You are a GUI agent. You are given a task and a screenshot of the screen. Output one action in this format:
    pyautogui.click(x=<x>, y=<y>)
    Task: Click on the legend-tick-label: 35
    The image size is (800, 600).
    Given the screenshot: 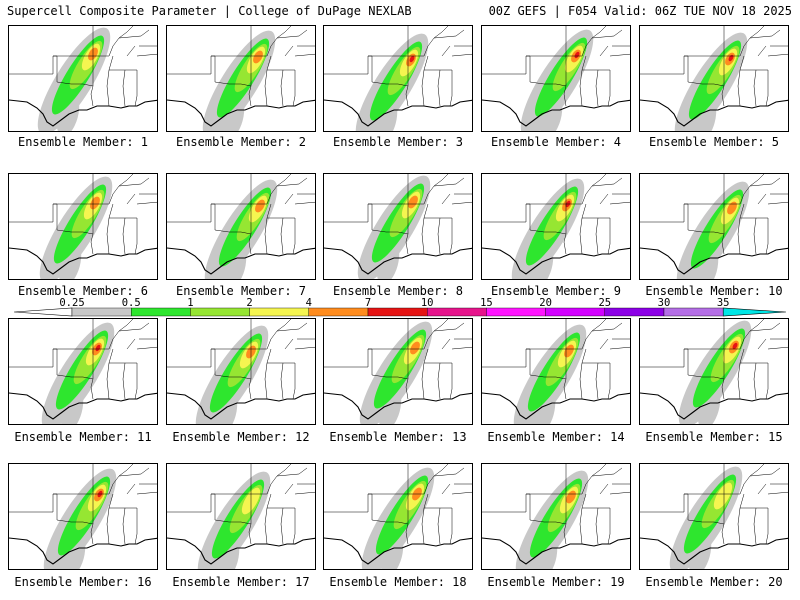 What is the action you would take?
    pyautogui.click(x=723, y=303)
    